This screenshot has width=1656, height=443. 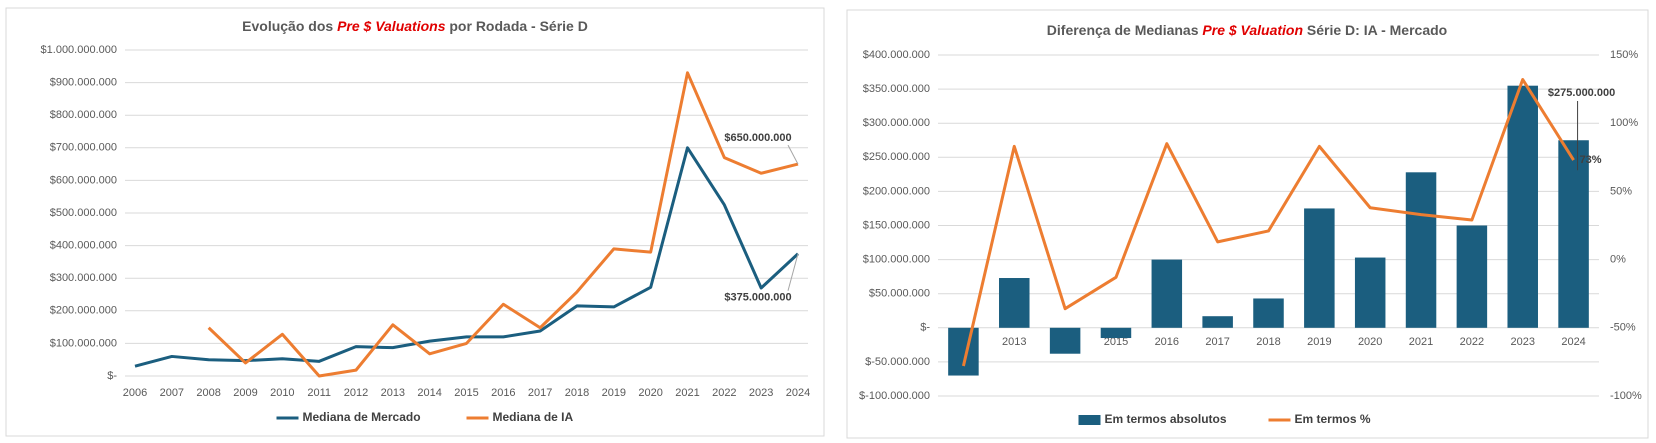 What do you see at coordinates (1618, 260) in the screenshot?
I see `y2-tick-label: 0%` at bounding box center [1618, 260].